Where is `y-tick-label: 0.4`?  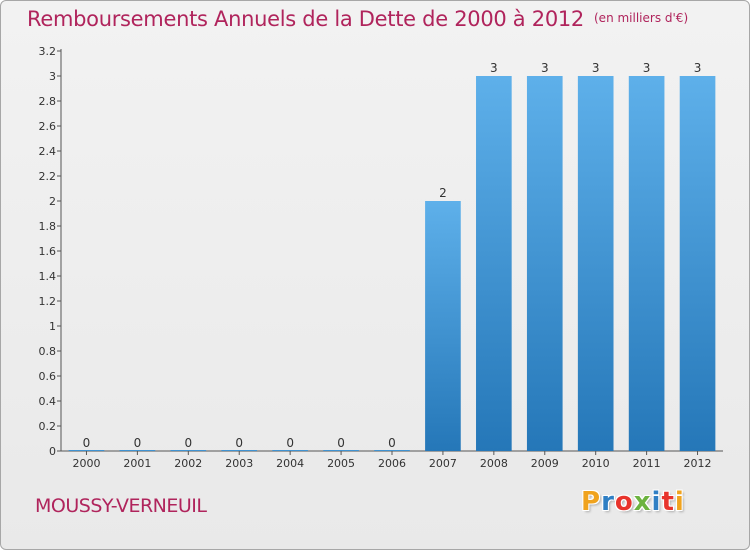
y-tick-label: 0.4 is located at coordinates (48, 401).